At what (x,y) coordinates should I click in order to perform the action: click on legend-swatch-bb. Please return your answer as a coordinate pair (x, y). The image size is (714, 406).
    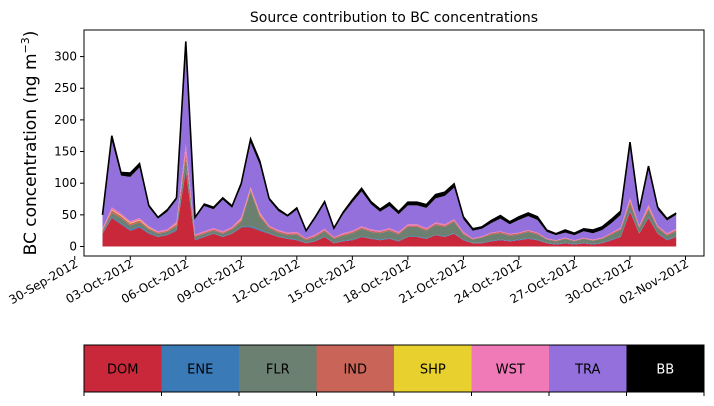
    Looking at the image, I should click on (665, 368).